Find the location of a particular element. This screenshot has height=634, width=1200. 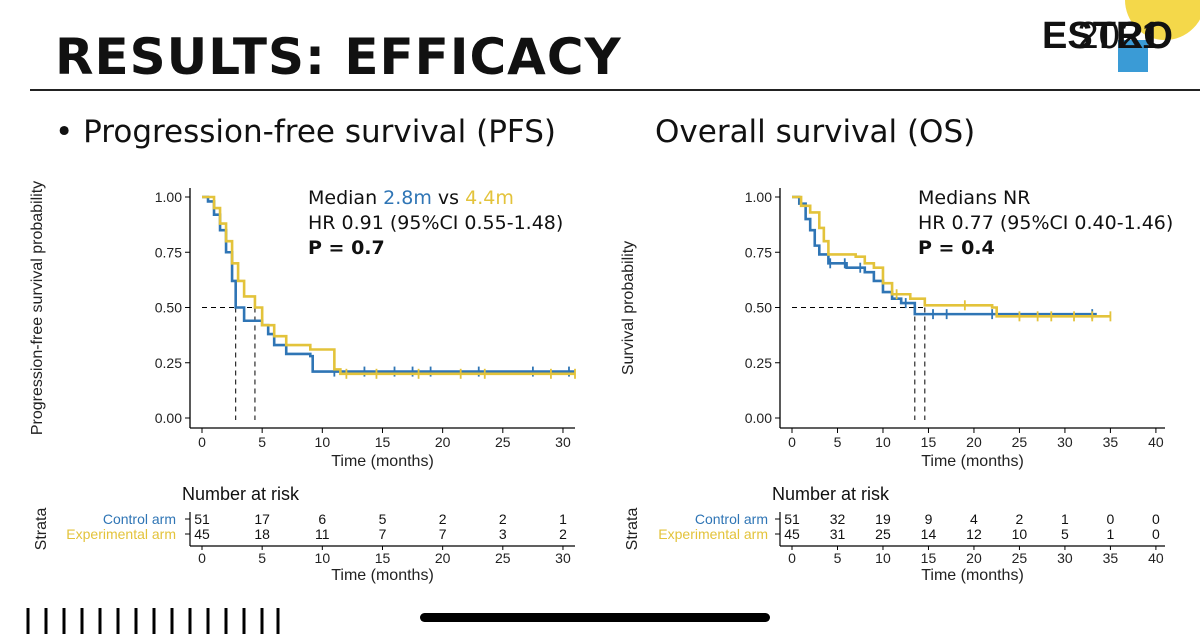

os-x-tick-label: 20 is located at coordinates (974, 442).